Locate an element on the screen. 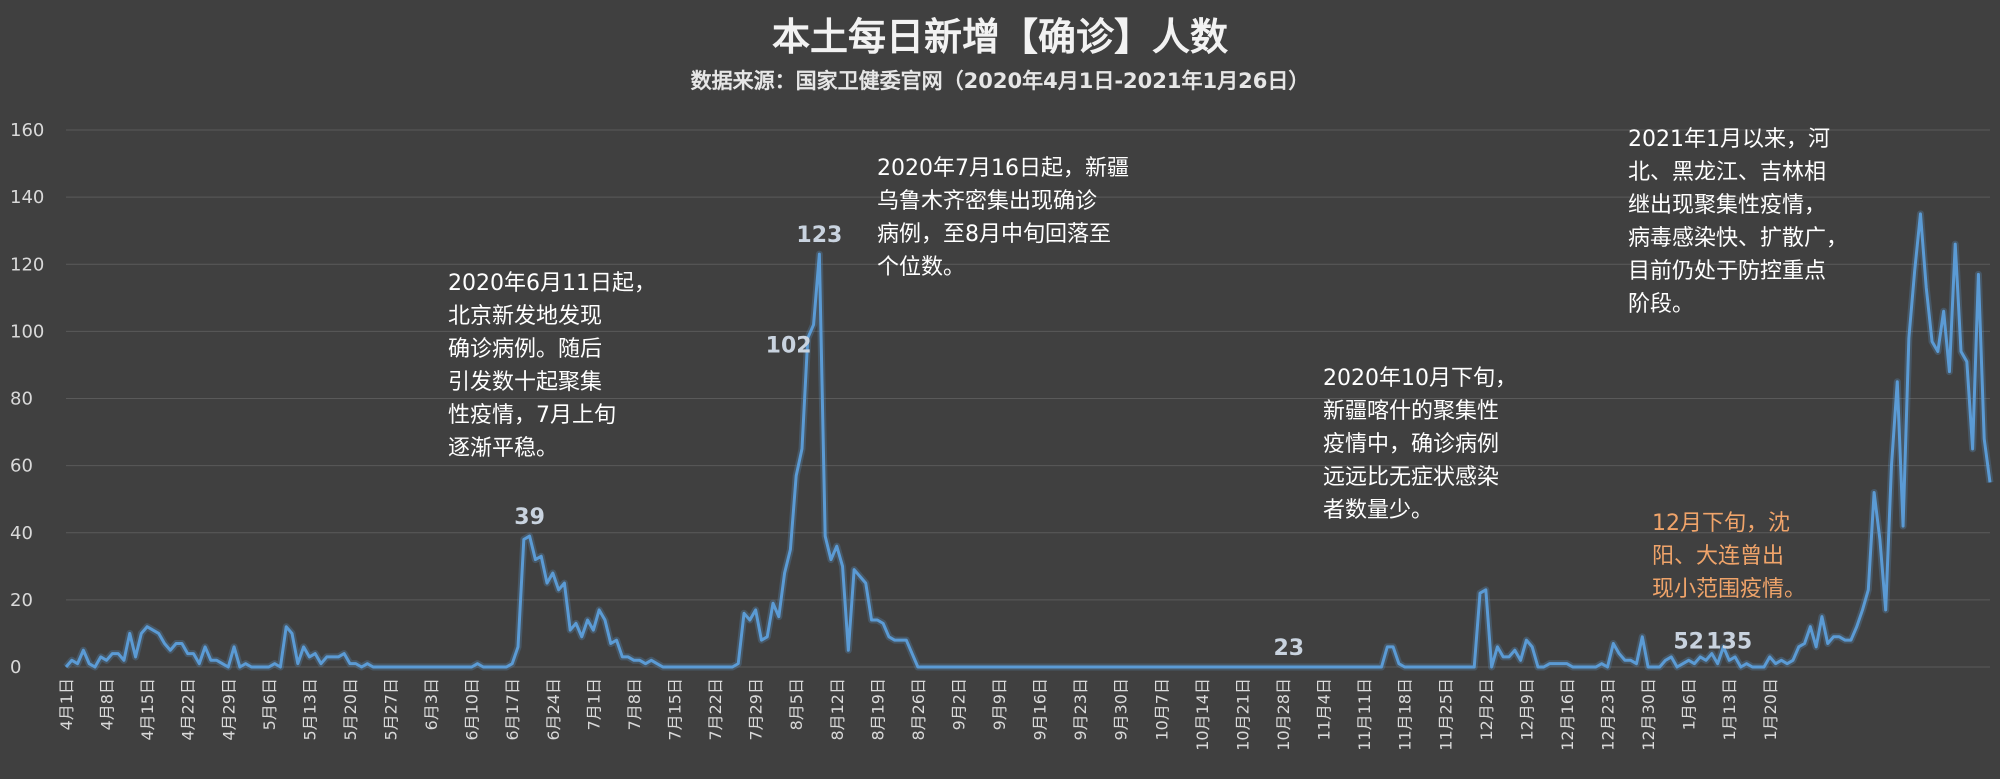 The height and width of the screenshot is (779, 2000). y-tick-label: 120 is located at coordinates (27, 264).